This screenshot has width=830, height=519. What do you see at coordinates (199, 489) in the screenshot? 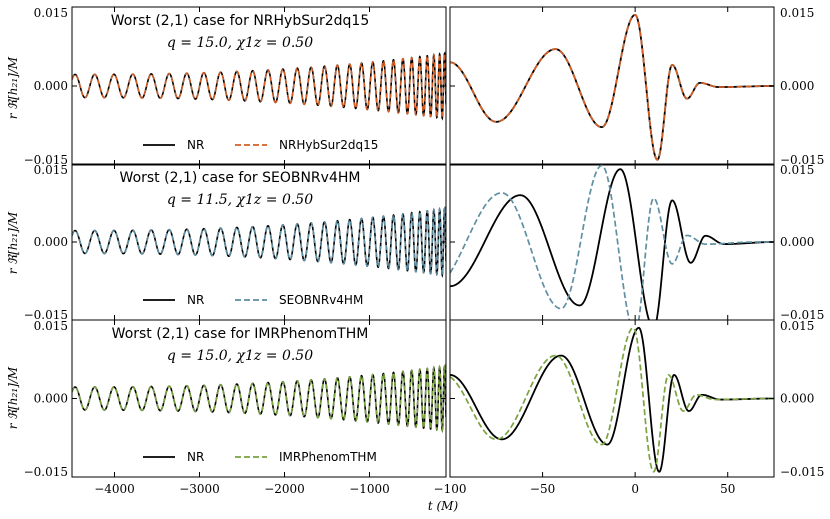
I see `x-tick-label: −3000` at bounding box center [199, 489].